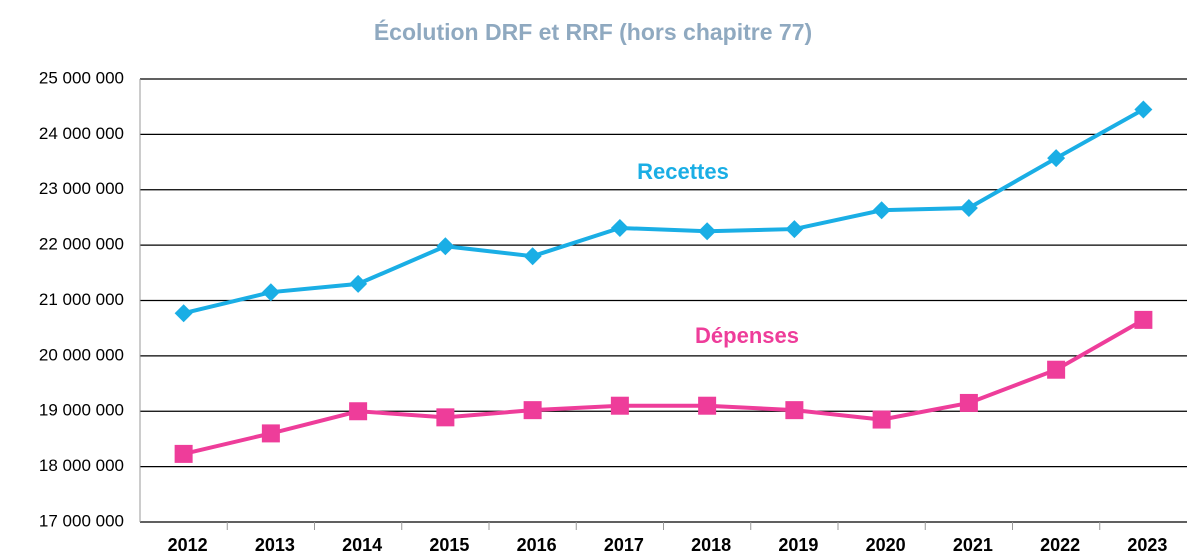 The image size is (1187, 557). What do you see at coordinates (449, 545) in the screenshot?
I see `x-tick-label: 2015` at bounding box center [449, 545].